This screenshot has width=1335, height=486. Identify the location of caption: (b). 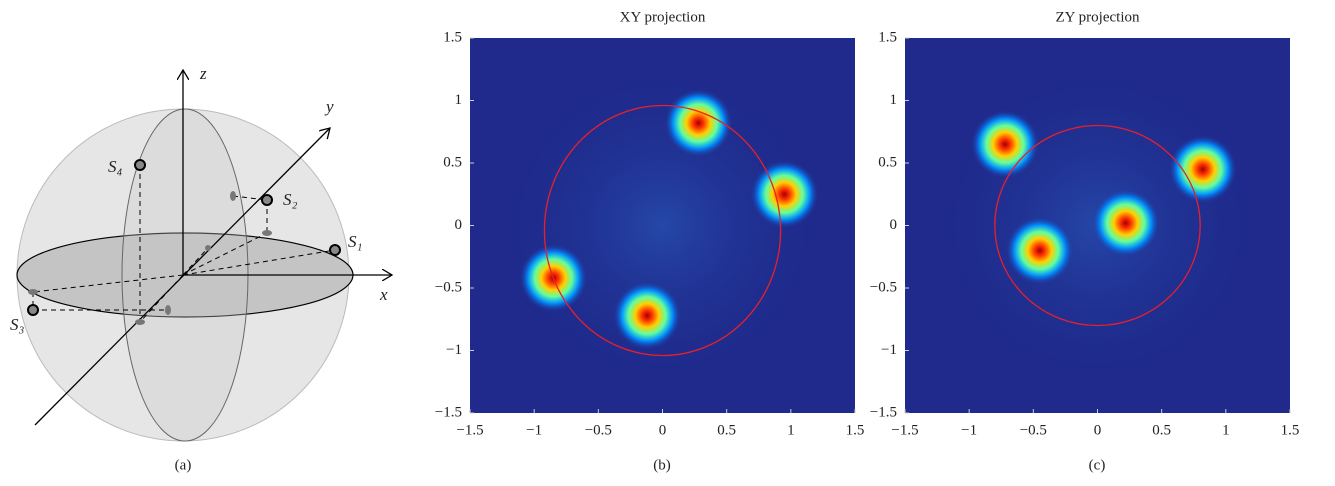
(662, 465).